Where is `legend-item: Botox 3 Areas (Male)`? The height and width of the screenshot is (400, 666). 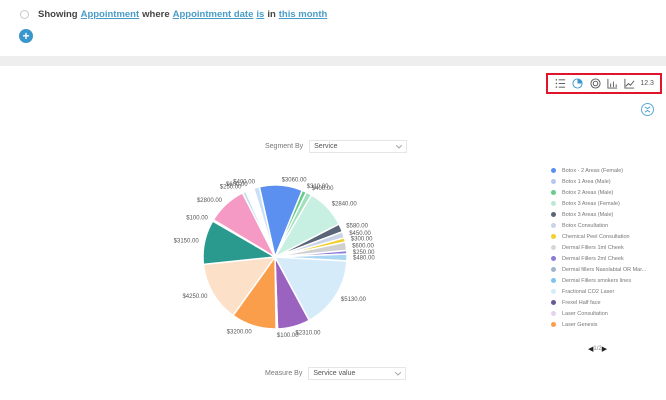
legend-item: Botox 3 Areas (Male) is located at coordinates (607, 214).